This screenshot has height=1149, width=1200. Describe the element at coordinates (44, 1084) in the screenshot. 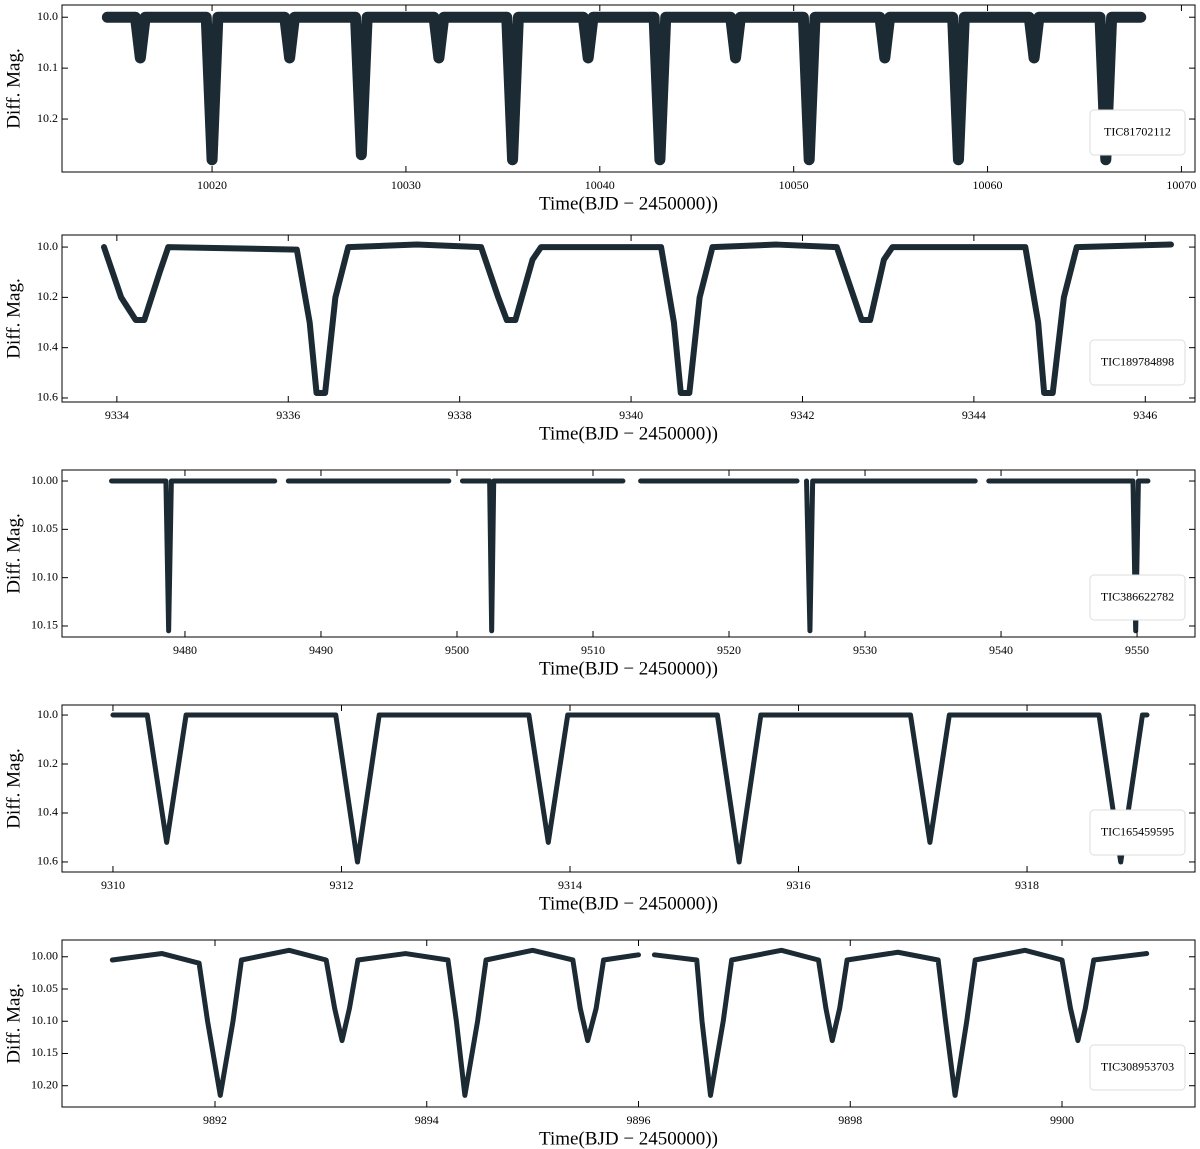

I see `y-tick-label: 10.20` at that location.